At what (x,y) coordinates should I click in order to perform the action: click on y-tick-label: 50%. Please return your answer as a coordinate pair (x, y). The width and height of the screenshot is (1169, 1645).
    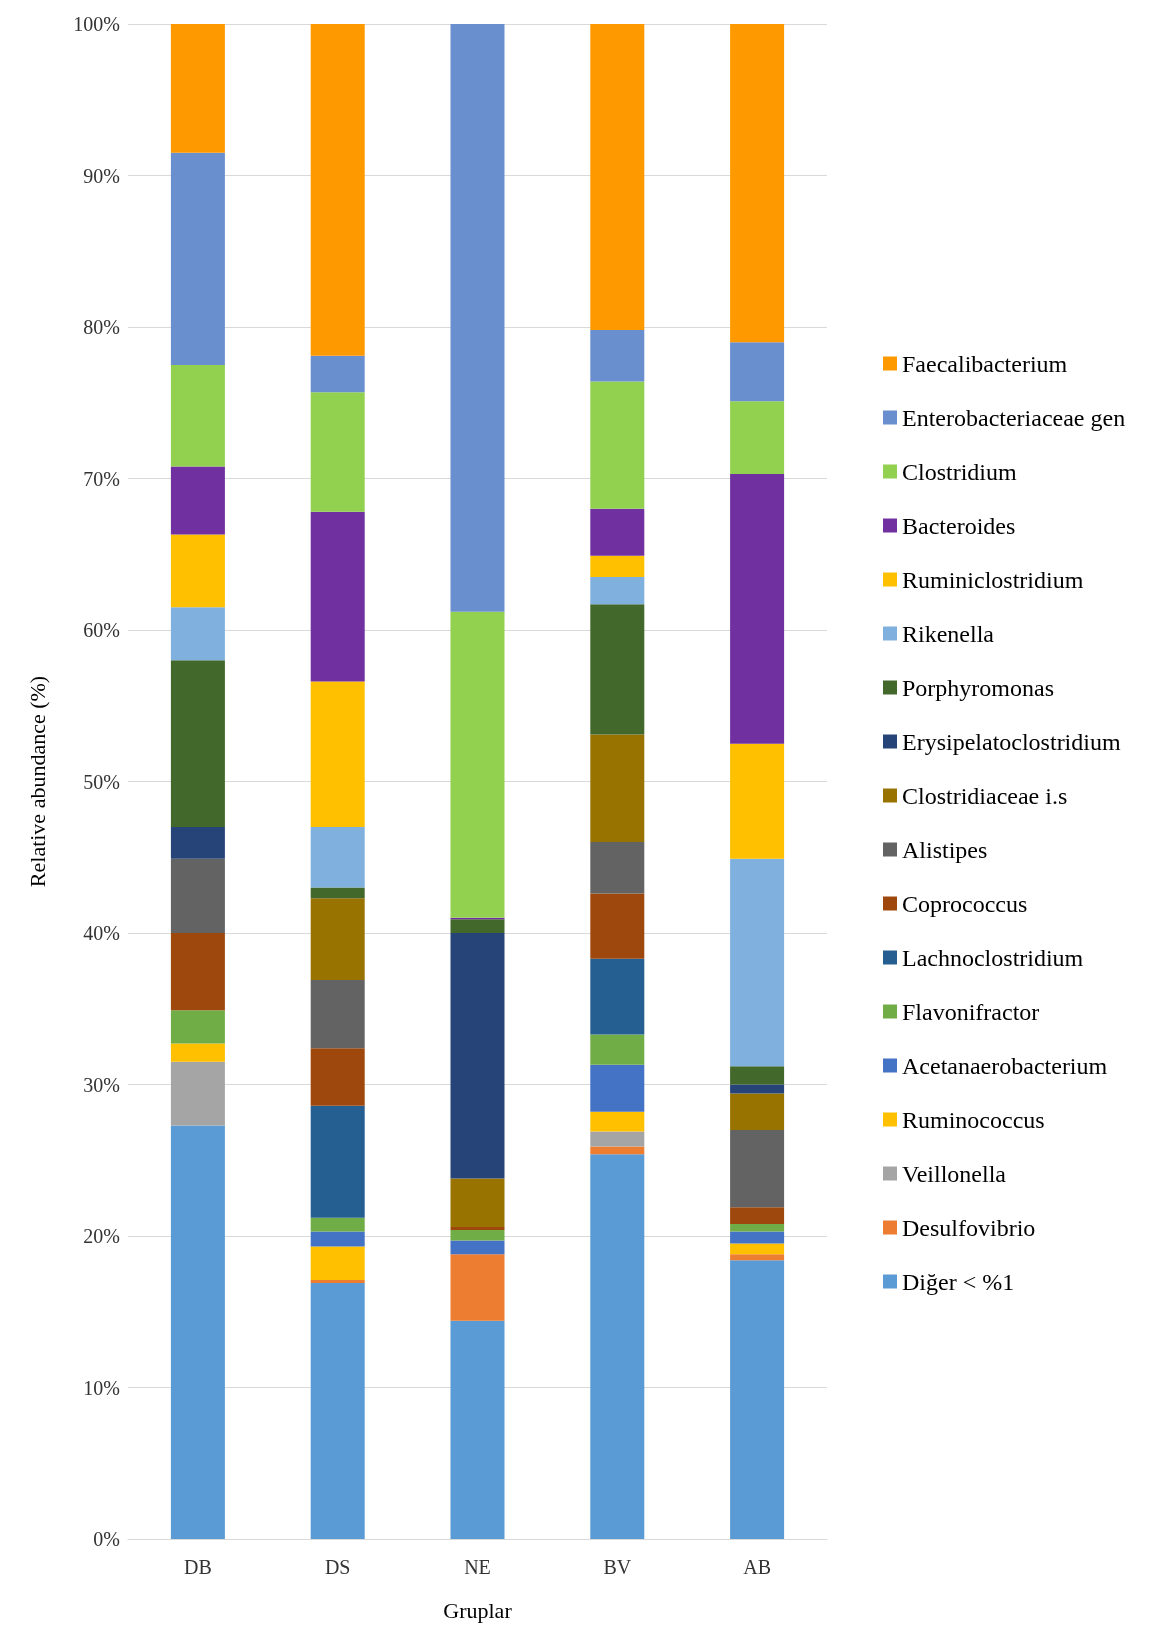
    Looking at the image, I should click on (101, 781).